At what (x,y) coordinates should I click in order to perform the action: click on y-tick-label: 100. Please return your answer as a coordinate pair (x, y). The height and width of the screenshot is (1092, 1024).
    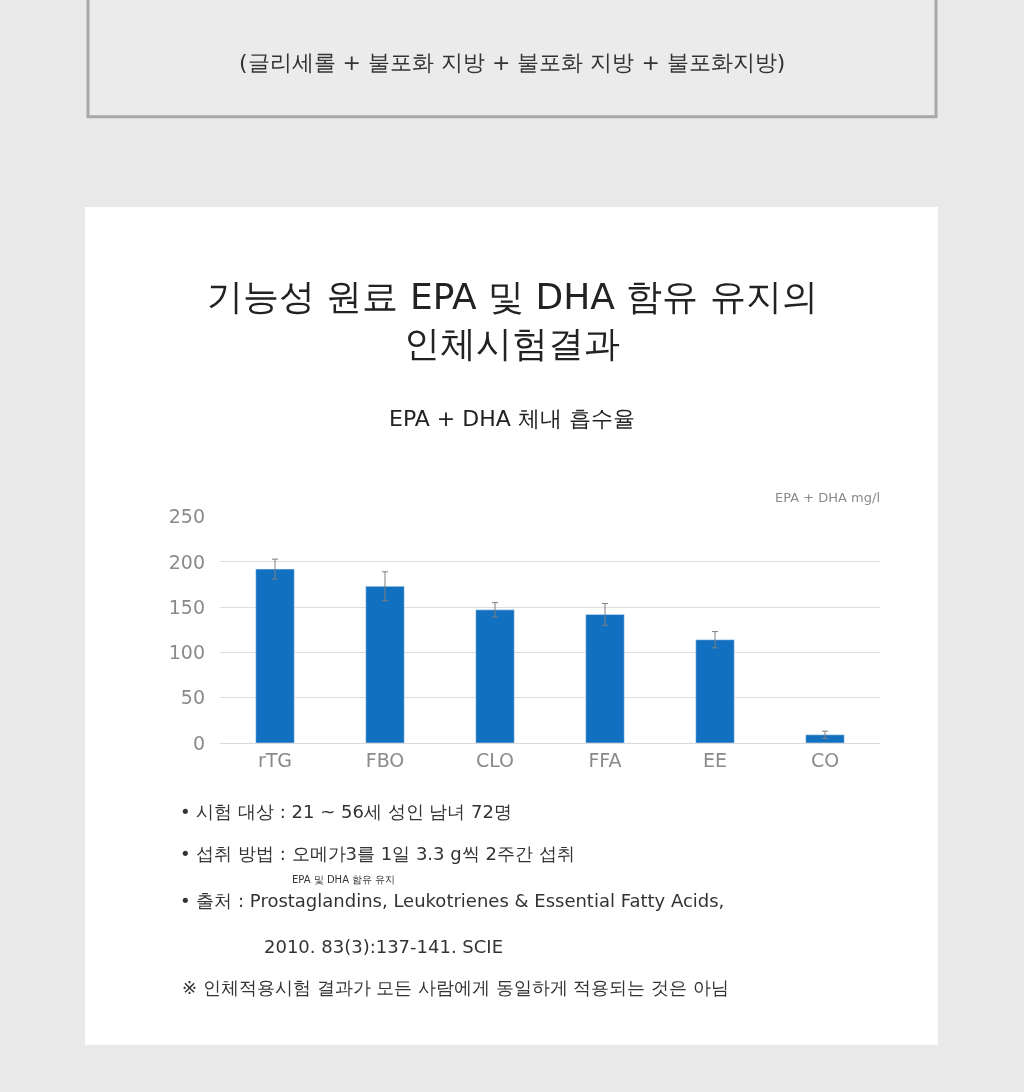
    Looking at the image, I should click on (186, 652).